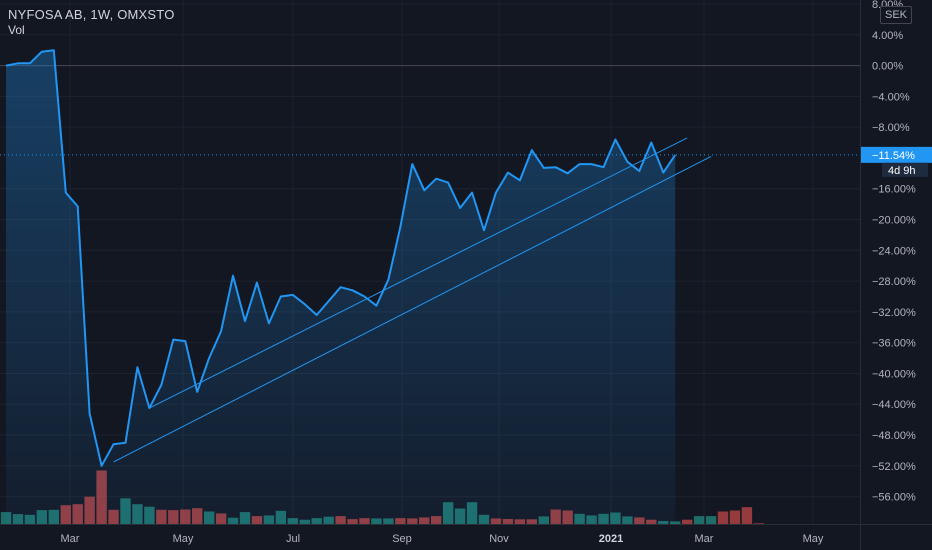  Describe the element at coordinates (293, 539) in the screenshot. I see `x-tick-label: Jul` at that location.